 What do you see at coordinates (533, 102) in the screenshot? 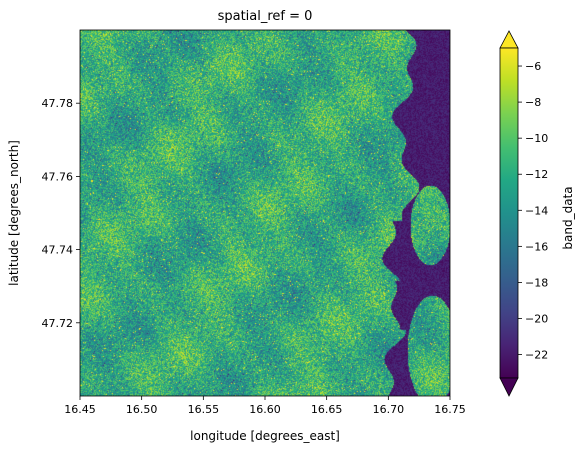
I see `colorbar-tick-label: −8` at bounding box center [533, 102].